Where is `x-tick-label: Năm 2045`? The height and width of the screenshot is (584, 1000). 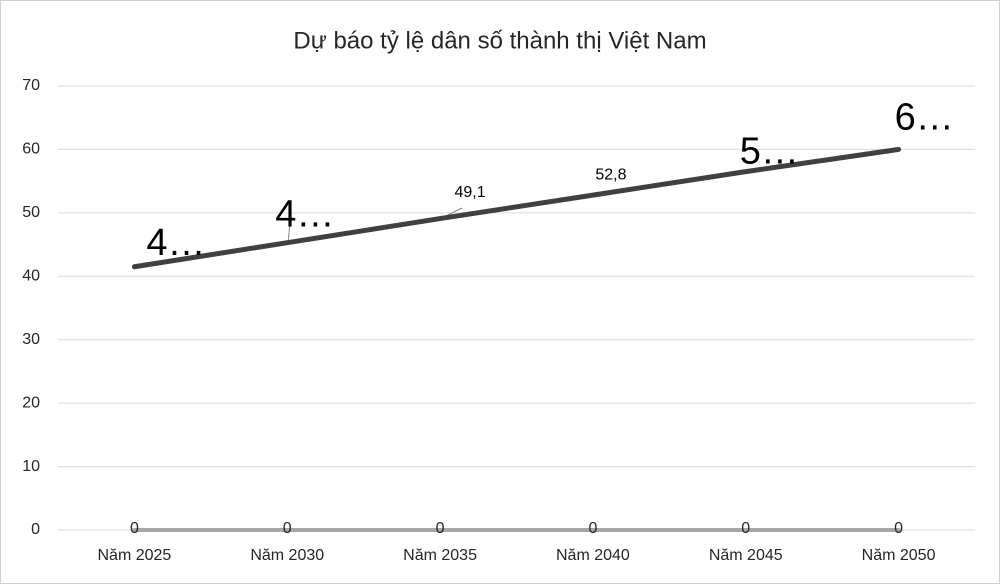
x-tick-label: Năm 2045 is located at coordinates (746, 555).